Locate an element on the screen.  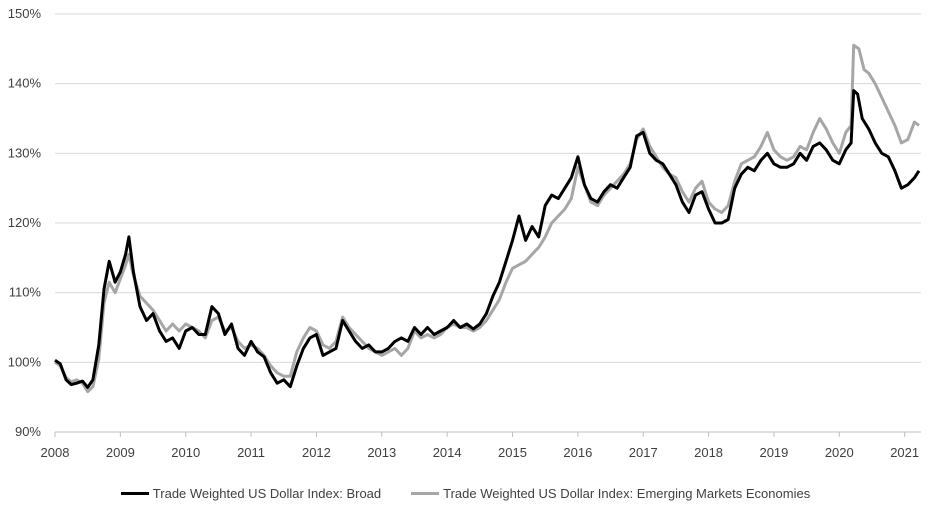
legend-item-broad: Trade Weighted US Dollar Index: Broad is located at coordinates (251, 493).